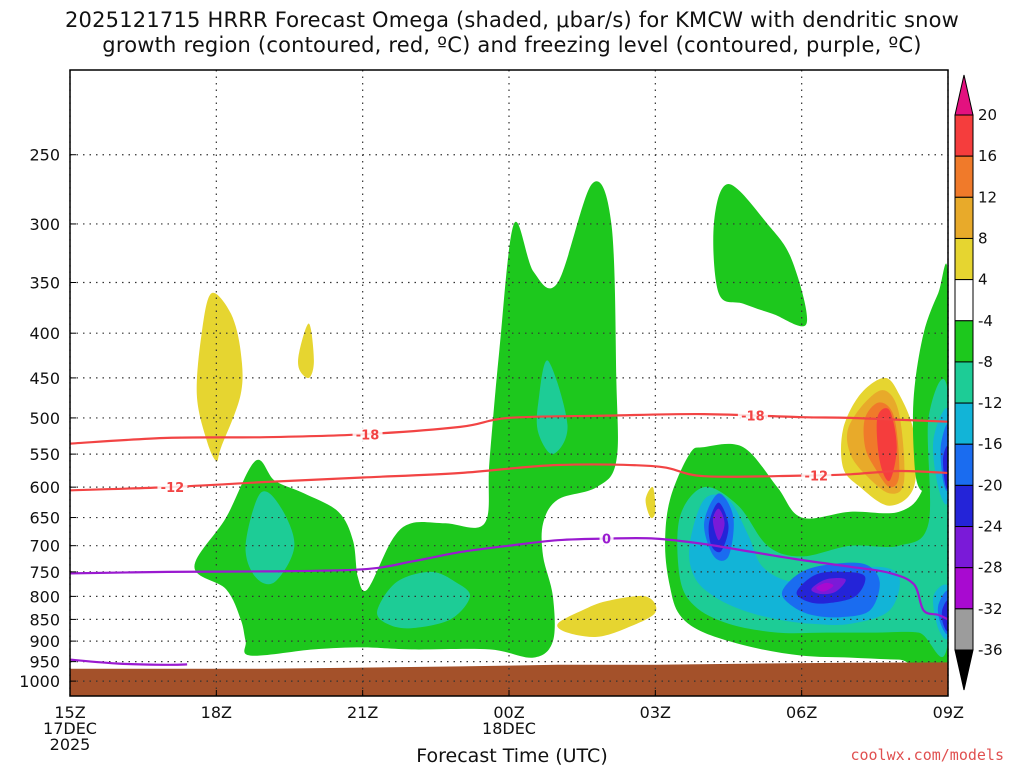 This screenshot has height=768, width=1024. I want to click on x-tick-label-0-0: 15Z, so click(69, 712).